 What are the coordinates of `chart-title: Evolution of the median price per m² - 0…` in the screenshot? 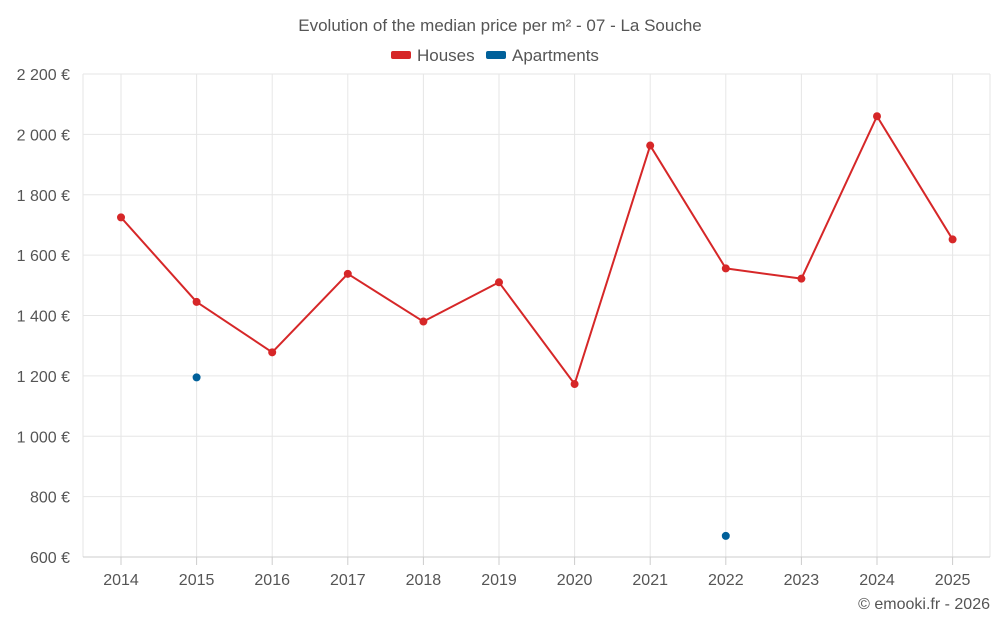 It's located at (500, 25).